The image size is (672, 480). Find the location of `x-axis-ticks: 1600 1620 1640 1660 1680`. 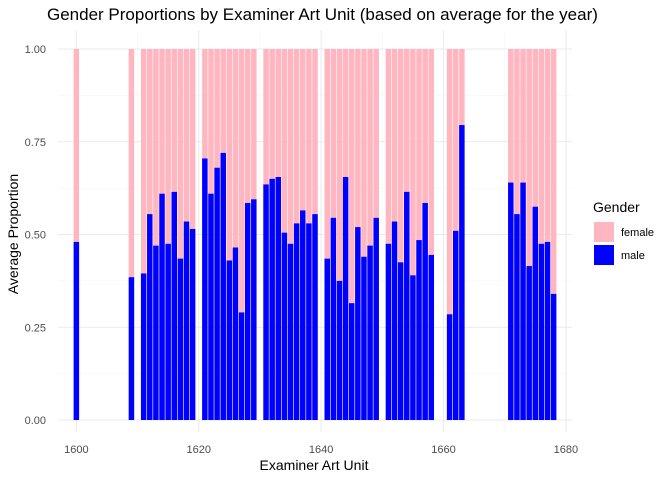

x-axis-ticks: 1600 1620 1640 1660 1680 is located at coordinates (321, 450).